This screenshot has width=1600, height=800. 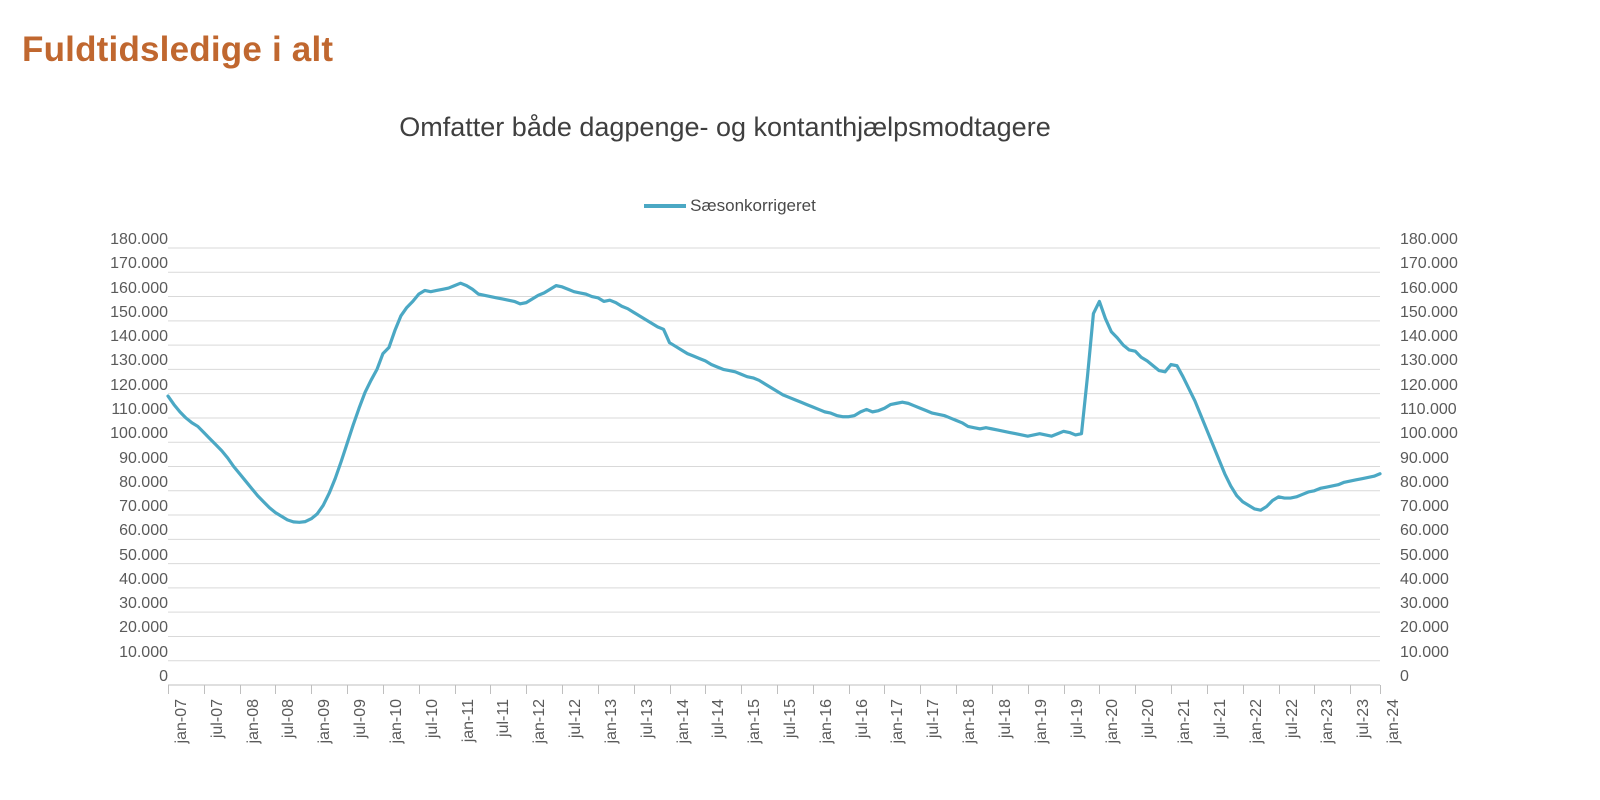 What do you see at coordinates (139, 361) in the screenshot?
I see `y-tick-left-130000: 130.000` at bounding box center [139, 361].